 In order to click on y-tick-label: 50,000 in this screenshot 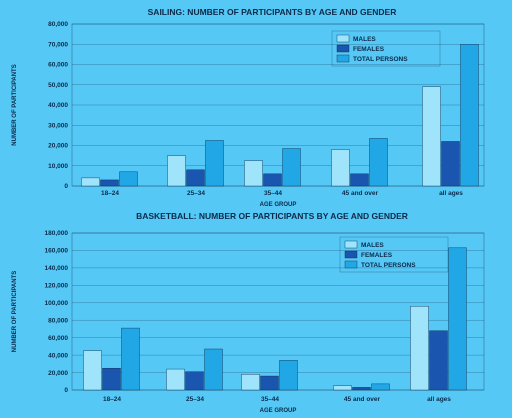, I will do `click(58, 85)`.